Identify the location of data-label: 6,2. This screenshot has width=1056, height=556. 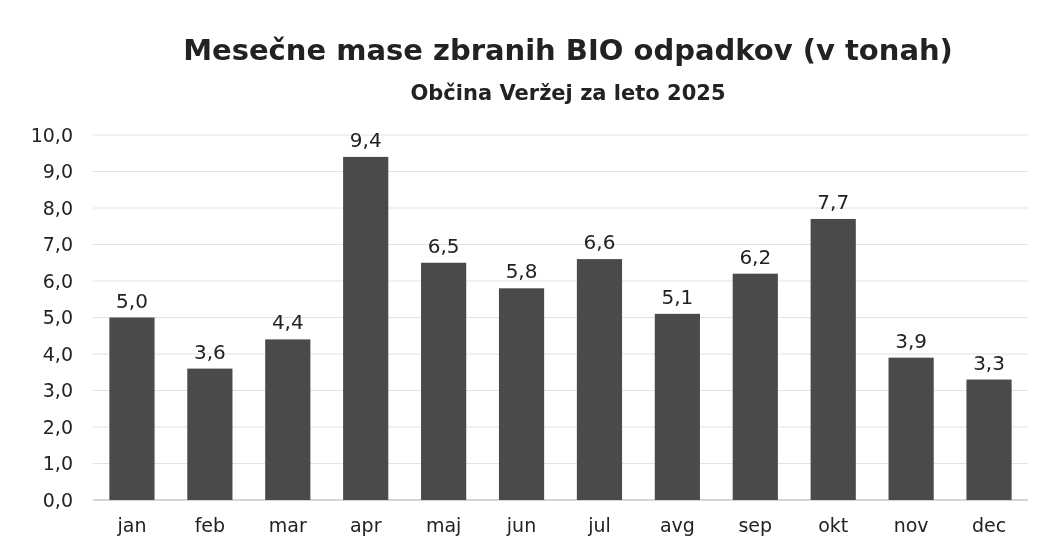
(755, 256).